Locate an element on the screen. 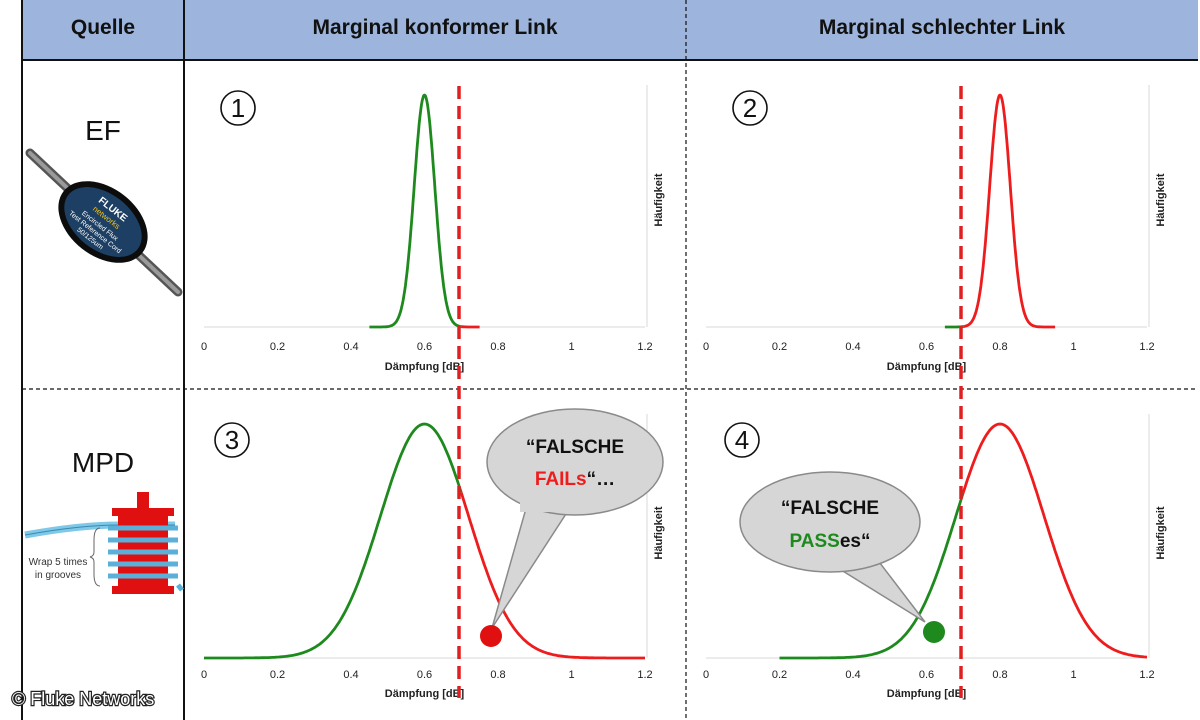 The width and height of the screenshot is (1200, 720). mpd-mandrel-image: Wrap 5 times in grooves is located at coordinates (104, 543).